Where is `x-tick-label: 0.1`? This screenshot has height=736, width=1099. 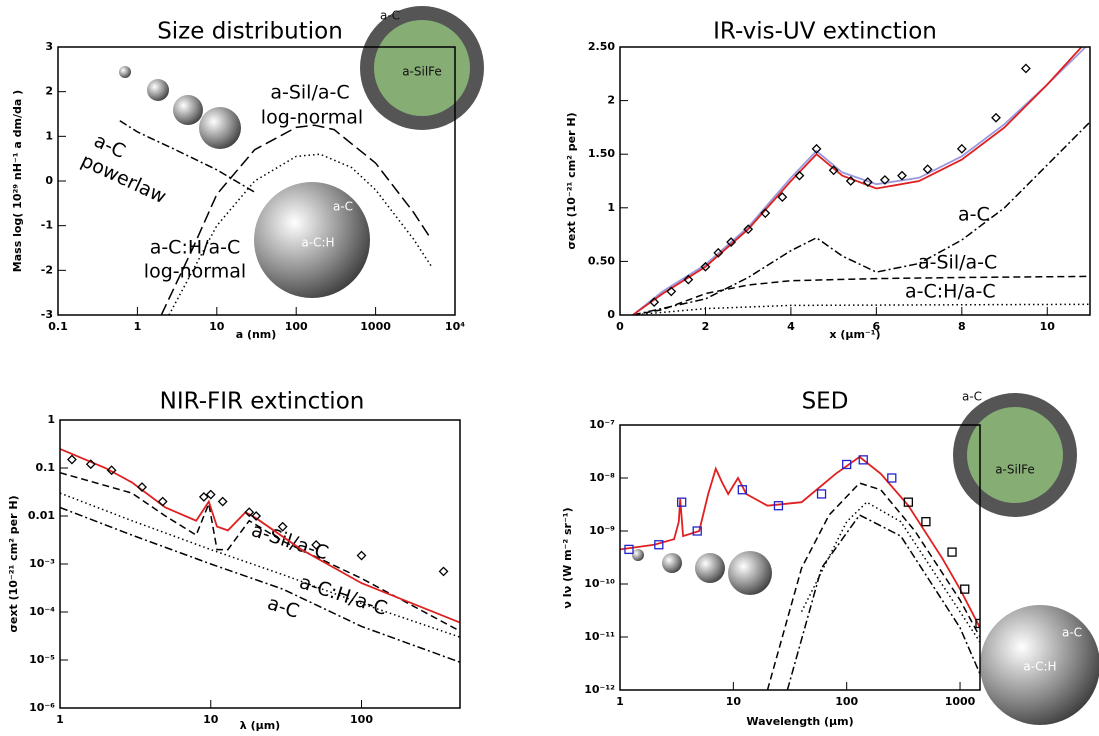 x-tick-label: 0.1 is located at coordinates (58, 326).